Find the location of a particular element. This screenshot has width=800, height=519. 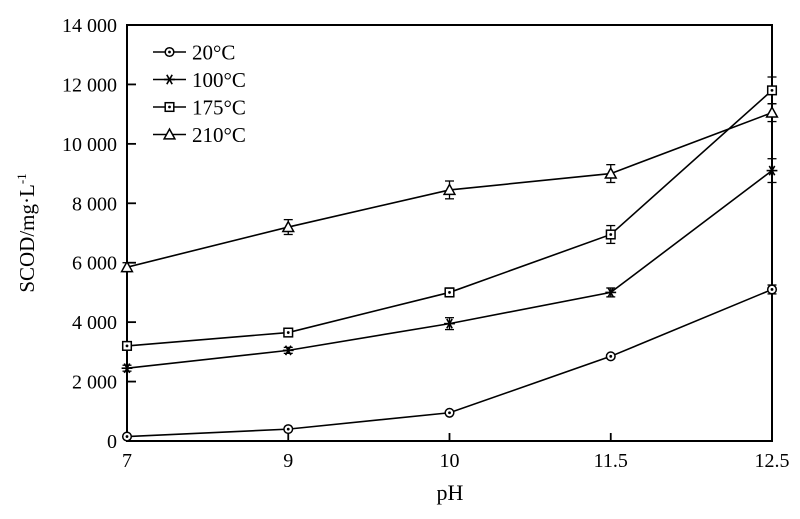

x-tick-label: 11.5 is located at coordinates (611, 461).